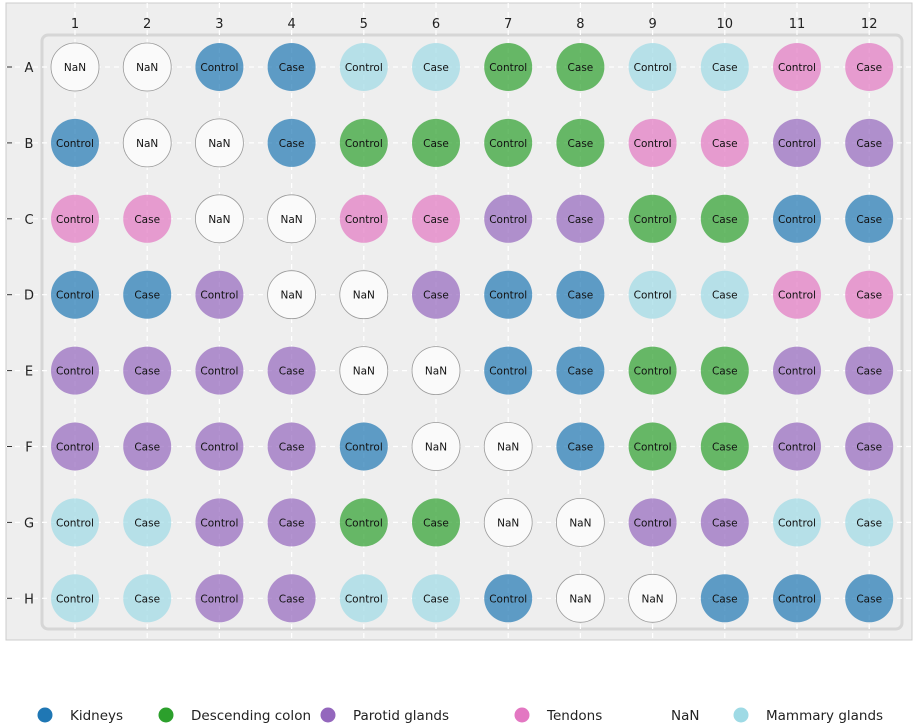  What do you see at coordinates (558, 715) in the screenshot?
I see `legend-item: Tendons` at bounding box center [558, 715].